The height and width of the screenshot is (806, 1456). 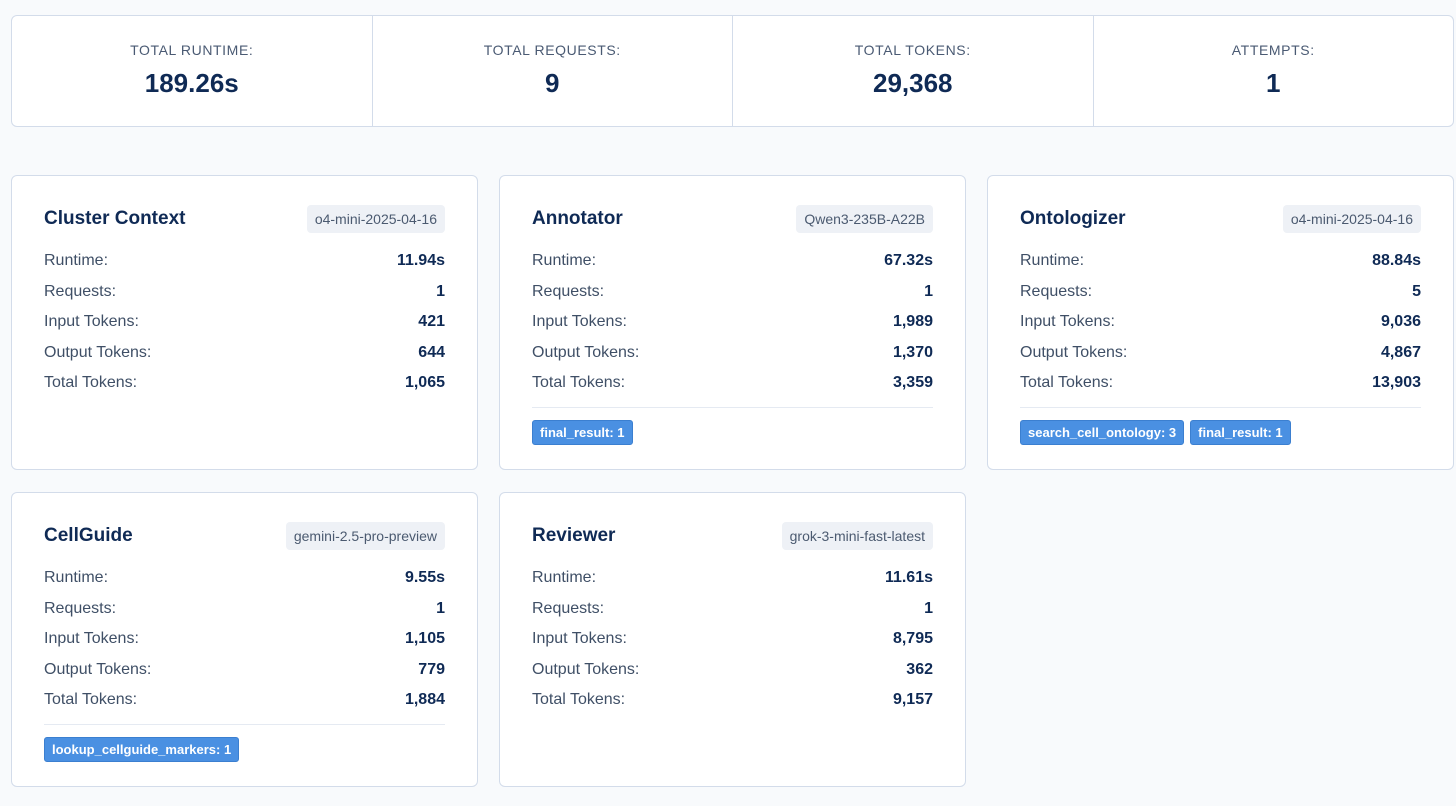 I want to click on stat-row-input-tokens: Input Tokens: 8,795, so click(x=732, y=639).